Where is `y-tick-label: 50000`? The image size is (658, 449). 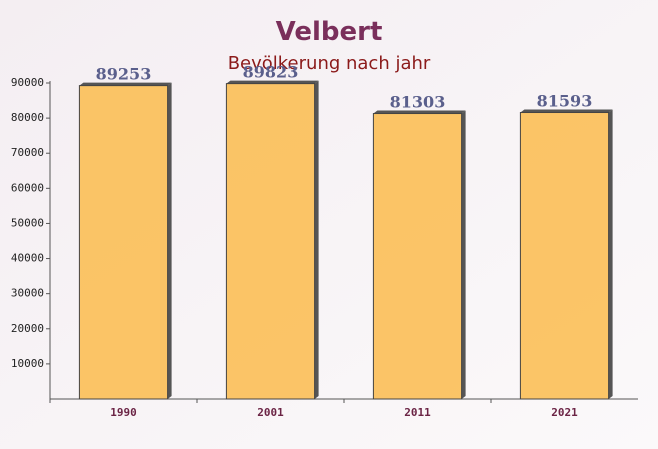
y-tick-label: 50000 is located at coordinates (27, 222).